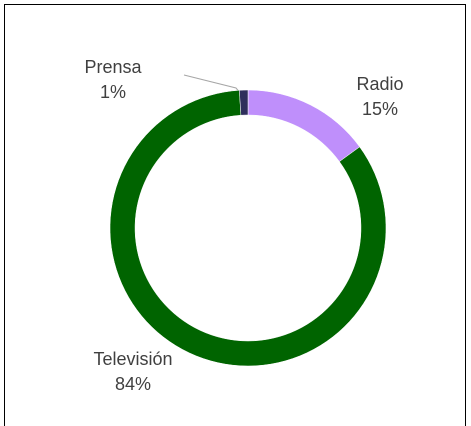 This screenshot has height=426, width=471. What do you see at coordinates (132, 359) in the screenshot?
I see `slice-label: Televisión` at bounding box center [132, 359].